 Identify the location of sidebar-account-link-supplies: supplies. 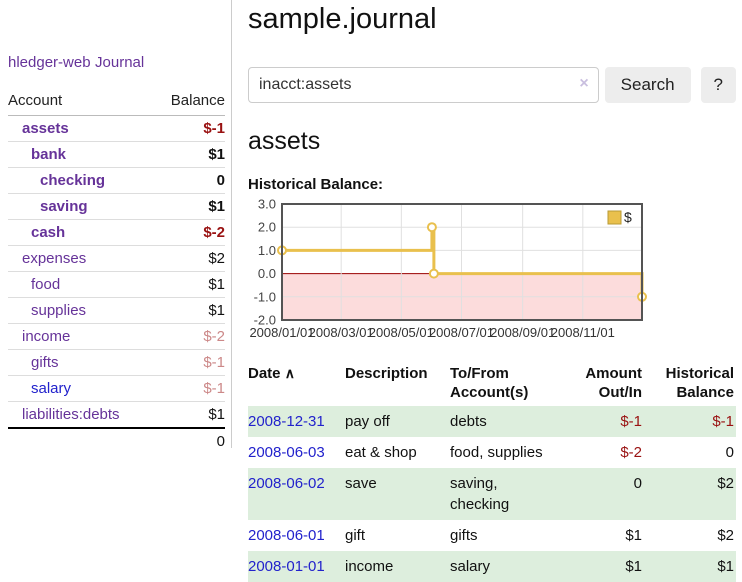
(59, 310).